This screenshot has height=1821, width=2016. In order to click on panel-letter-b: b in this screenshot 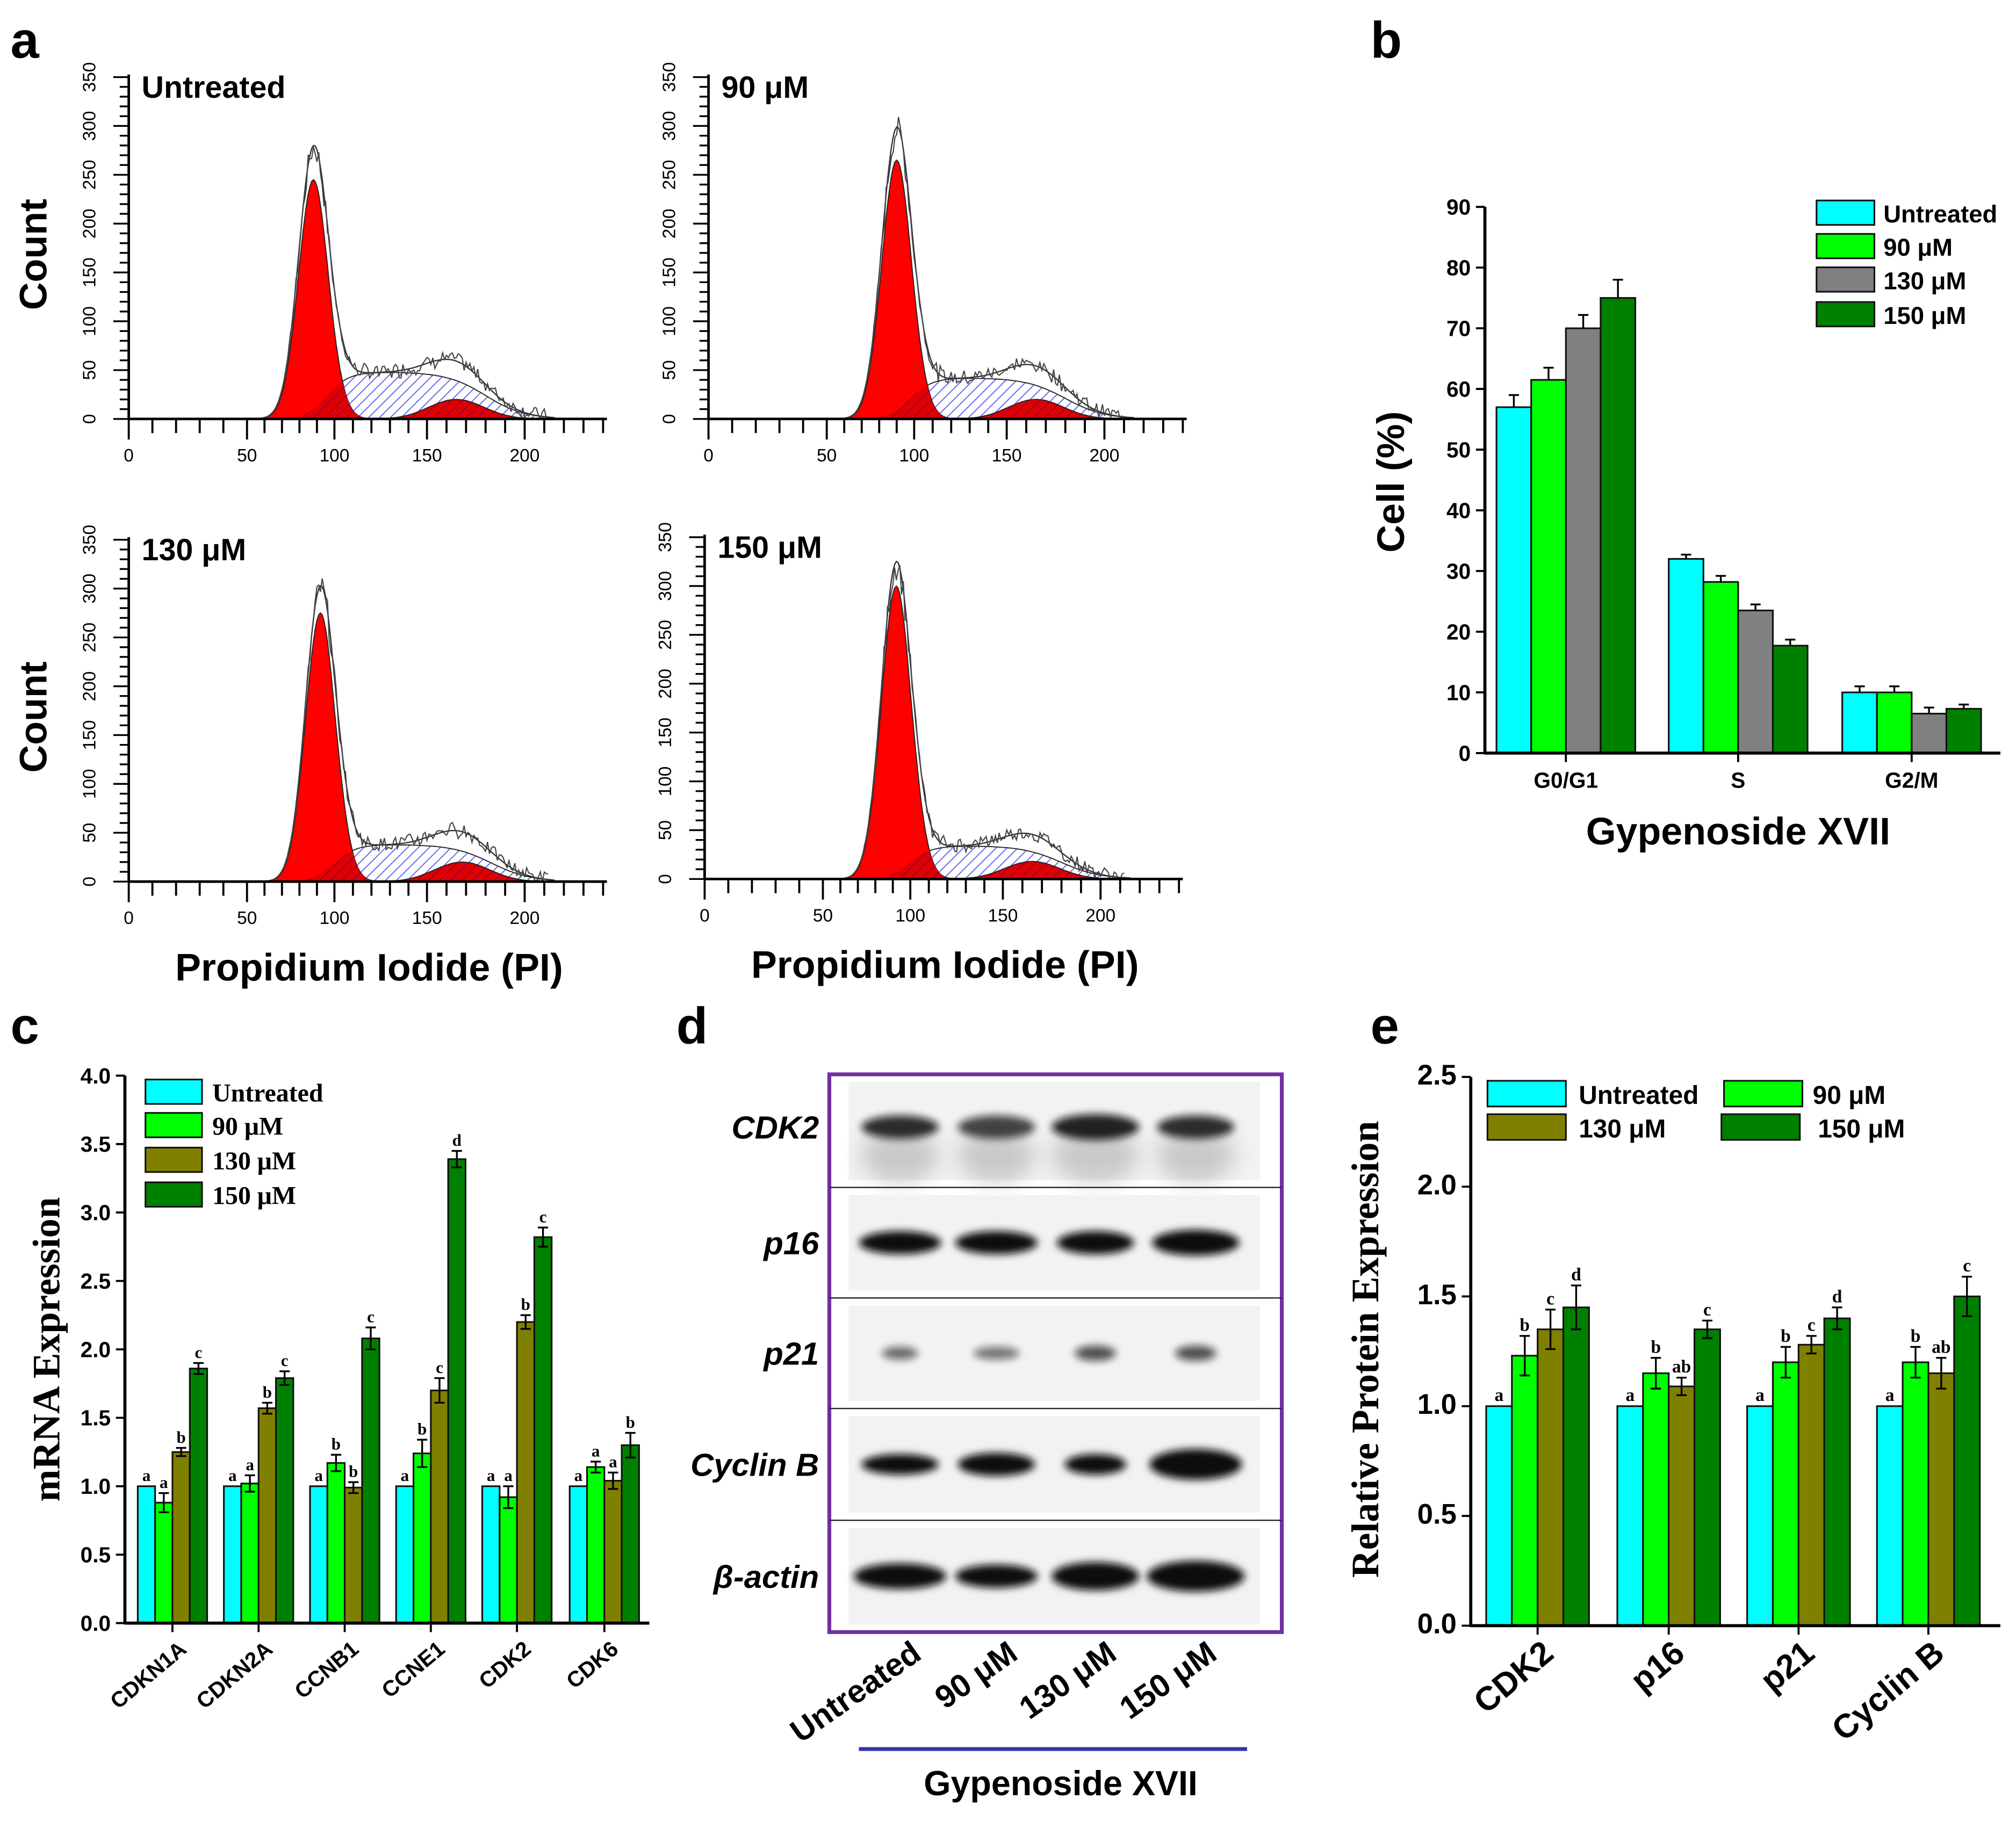, I will do `click(1386, 40)`.